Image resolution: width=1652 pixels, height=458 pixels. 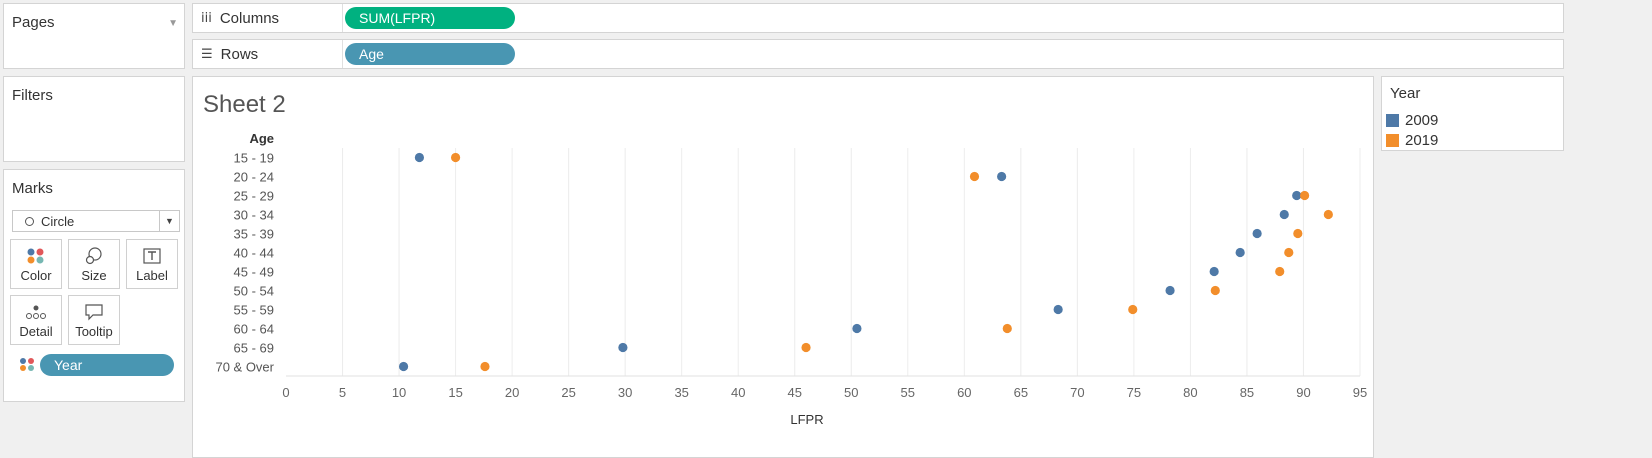 What do you see at coordinates (568, 392) in the screenshot?
I see `x-tick-label: 25` at bounding box center [568, 392].